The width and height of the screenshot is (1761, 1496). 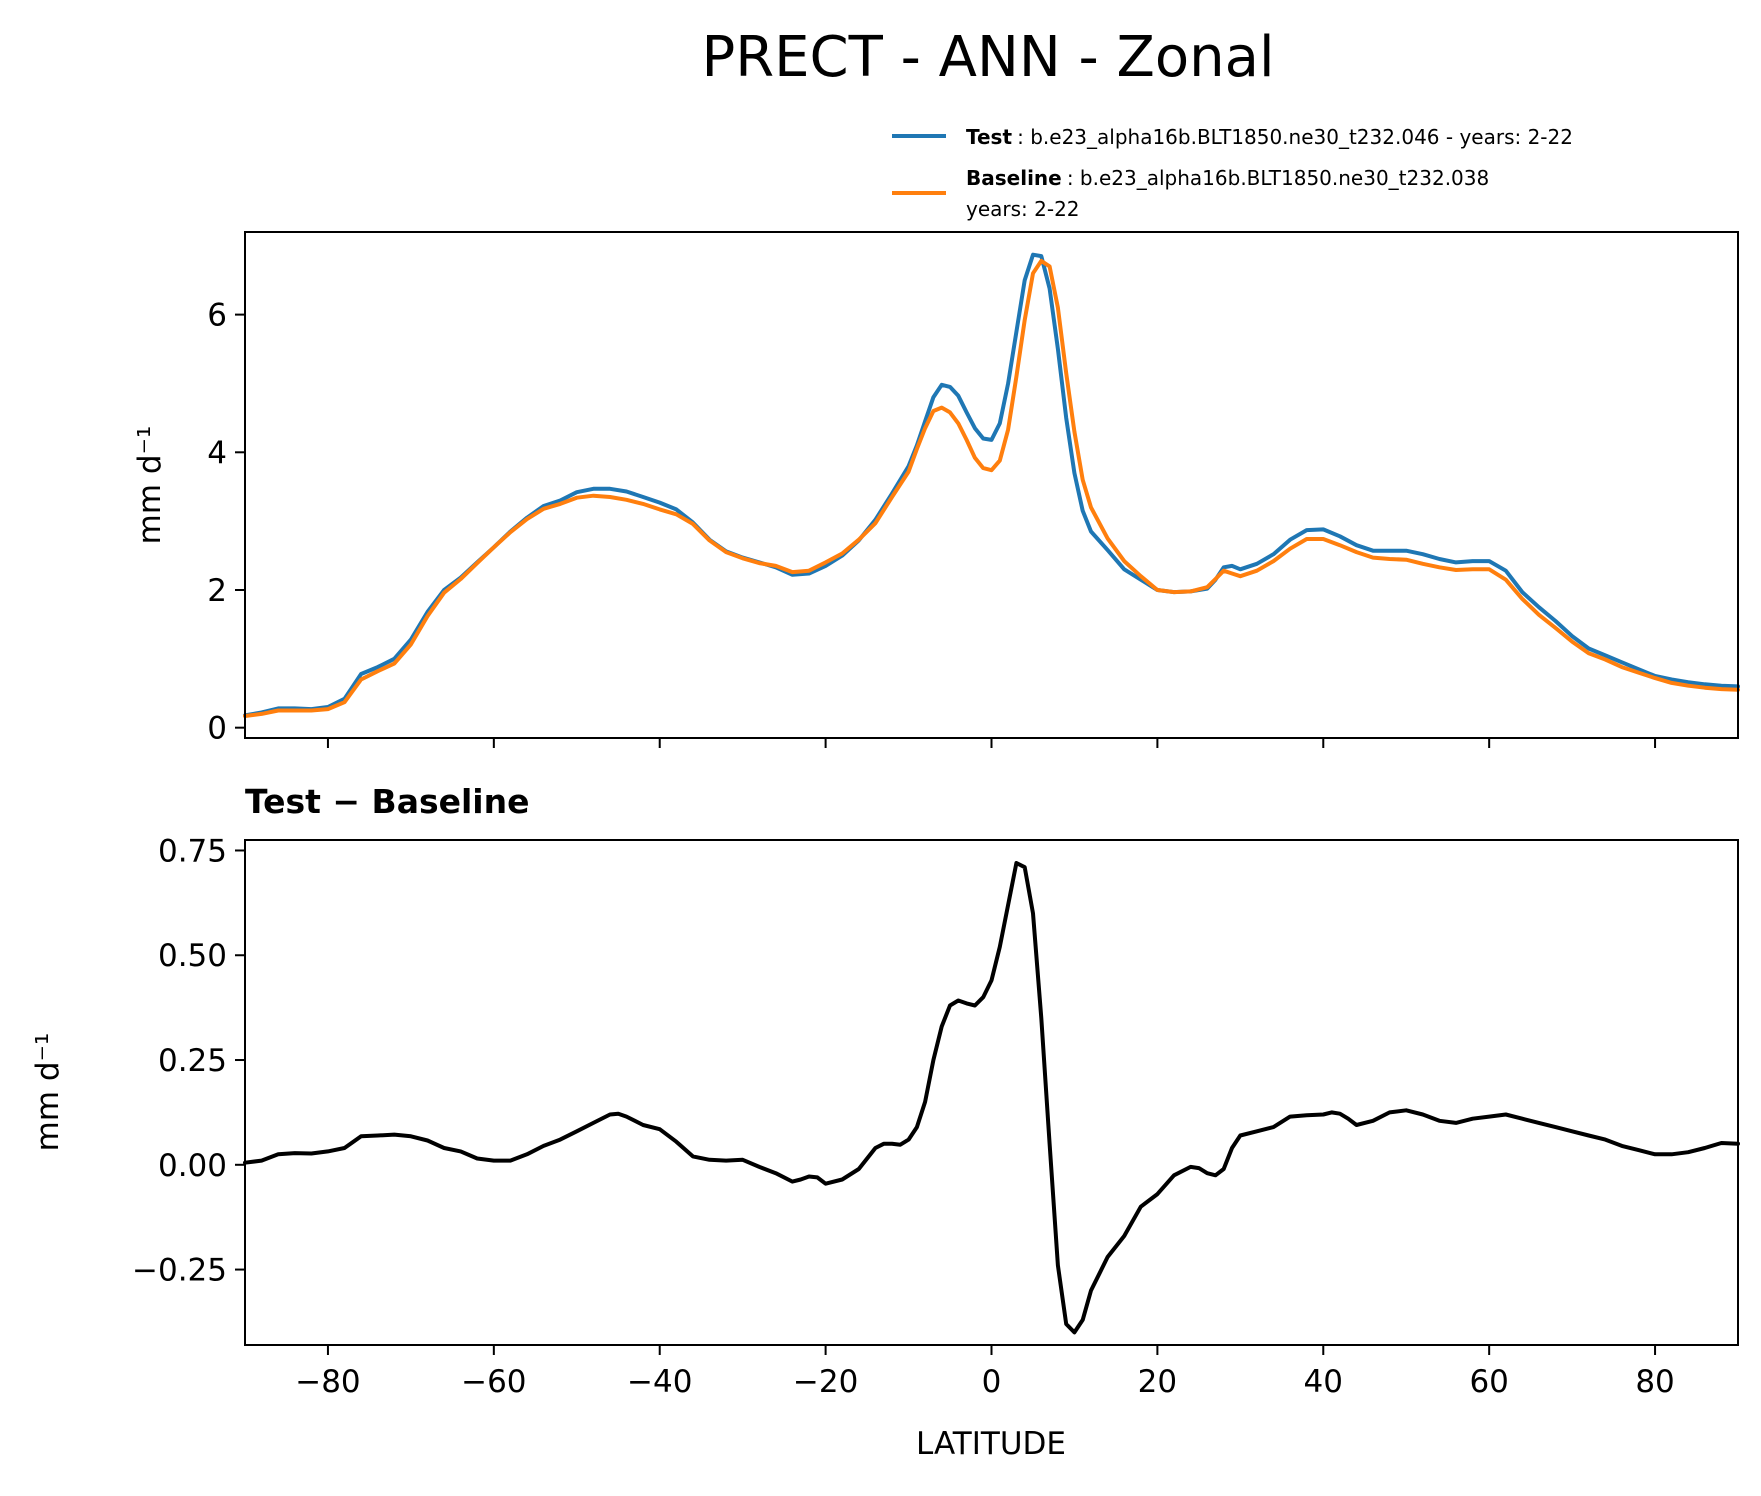 I want to click on bottom-x-tick-label: −40, so click(x=659, y=1382).